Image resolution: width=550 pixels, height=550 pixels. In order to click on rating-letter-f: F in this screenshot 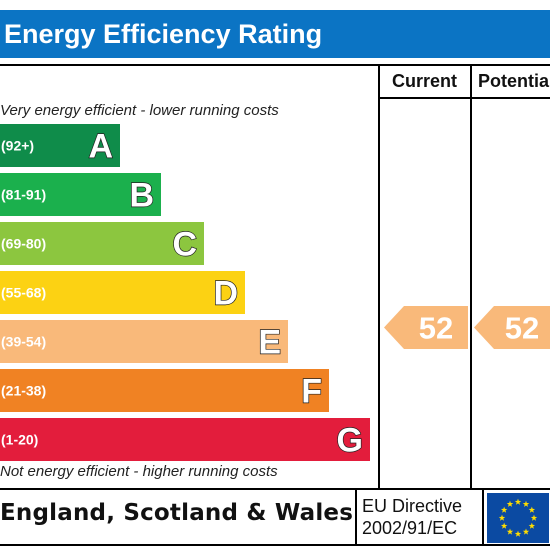, I will do `click(311, 392)`.